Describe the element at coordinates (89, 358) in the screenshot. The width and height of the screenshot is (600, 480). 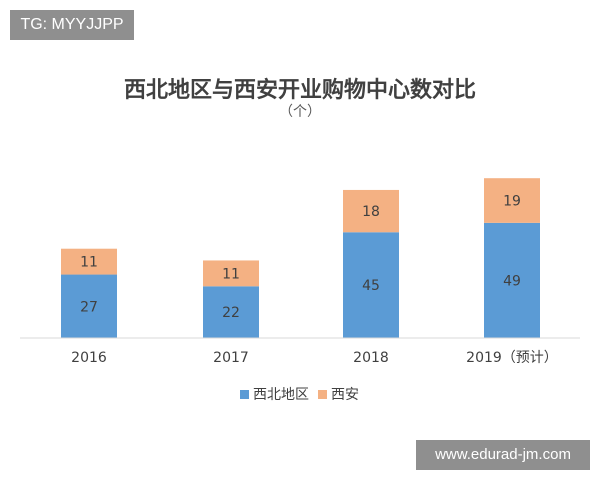
I see `x-tick-label: 2016` at that location.